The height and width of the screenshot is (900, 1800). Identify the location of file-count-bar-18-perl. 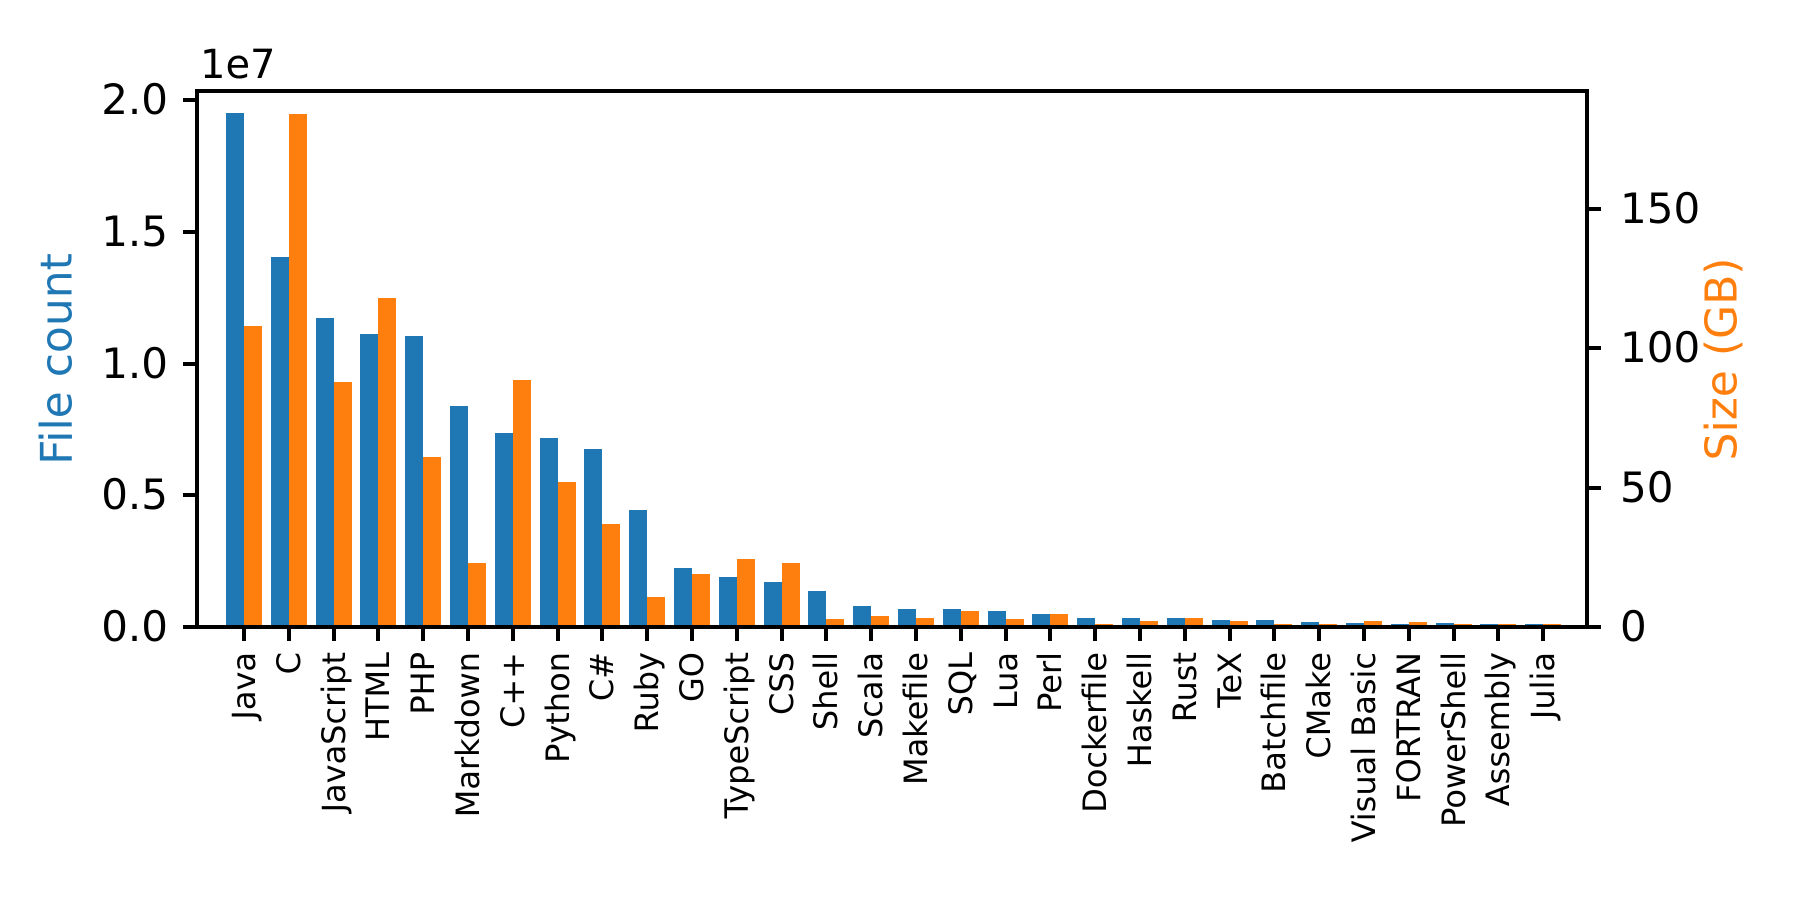
(1041, 619).